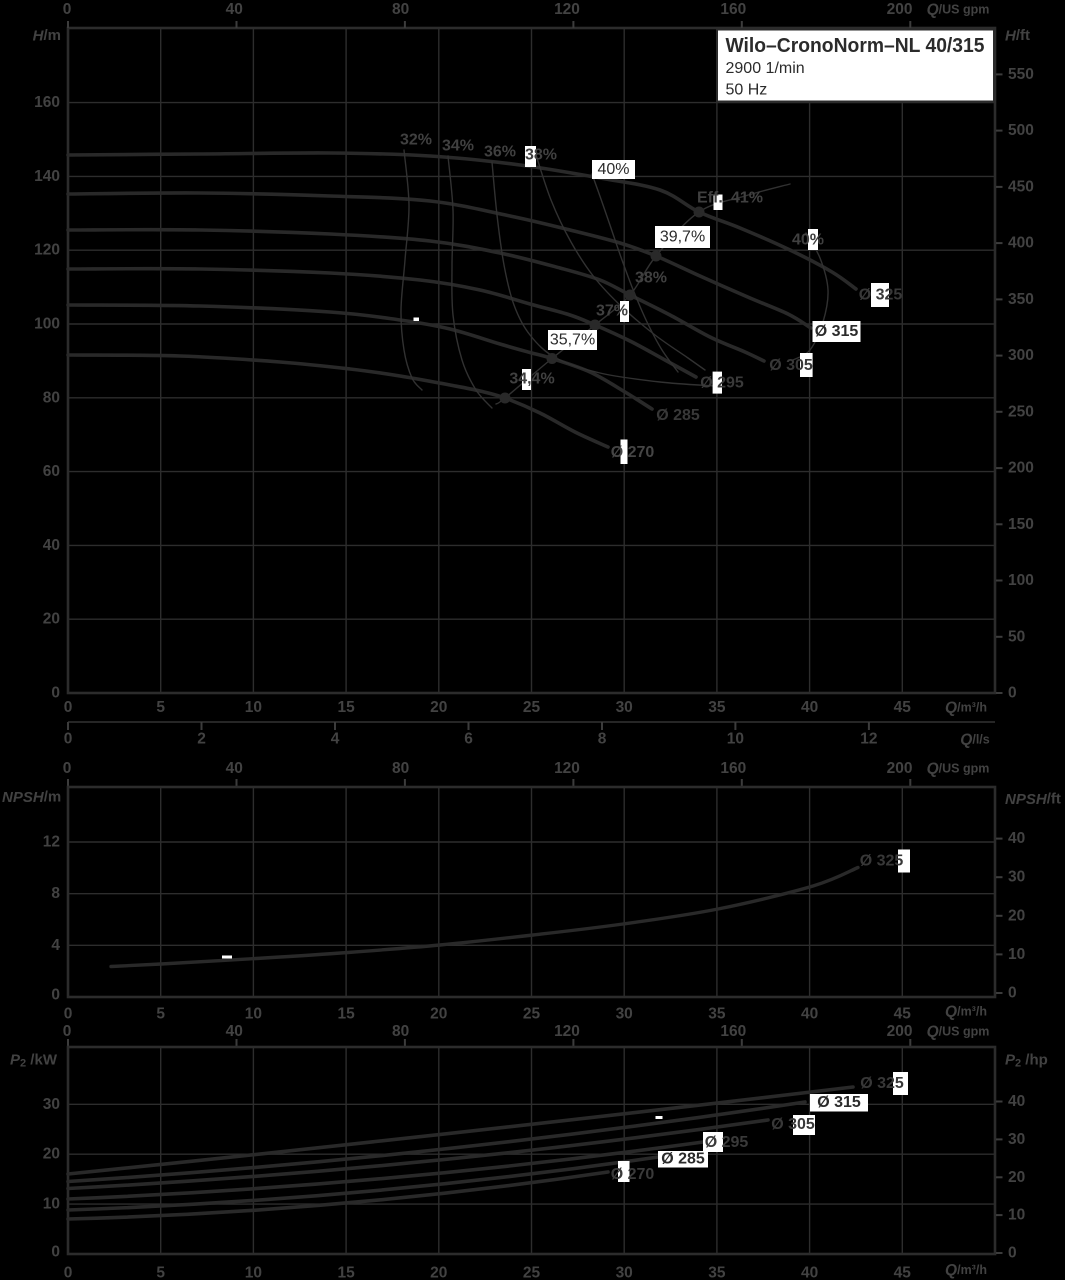 This screenshot has width=1065, height=1280. Describe the element at coordinates (966, 707) in the screenshot. I see `svg-text: Q/m³/h` at that location.